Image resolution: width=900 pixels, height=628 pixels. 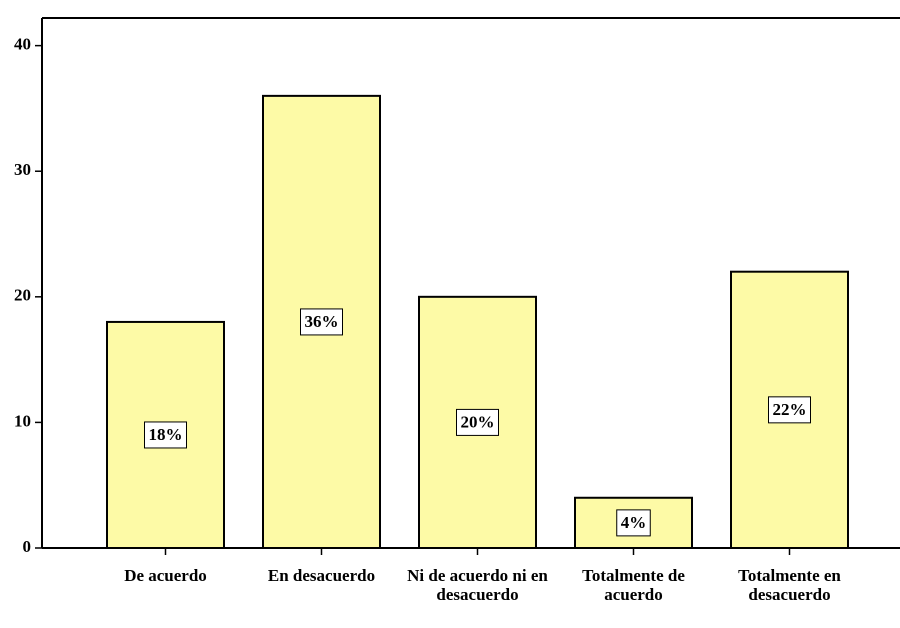 What do you see at coordinates (633, 585) in the screenshot?
I see `x-tick-label: Totalmente de acuerdo` at bounding box center [633, 585].